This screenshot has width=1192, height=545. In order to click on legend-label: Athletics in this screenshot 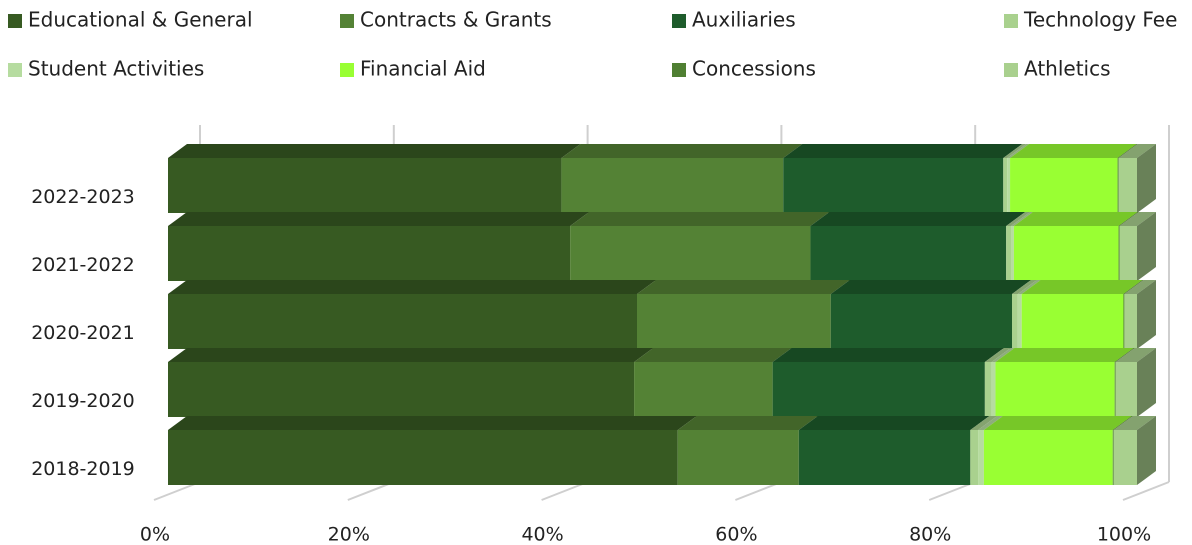, I will do `click(1067, 69)`.